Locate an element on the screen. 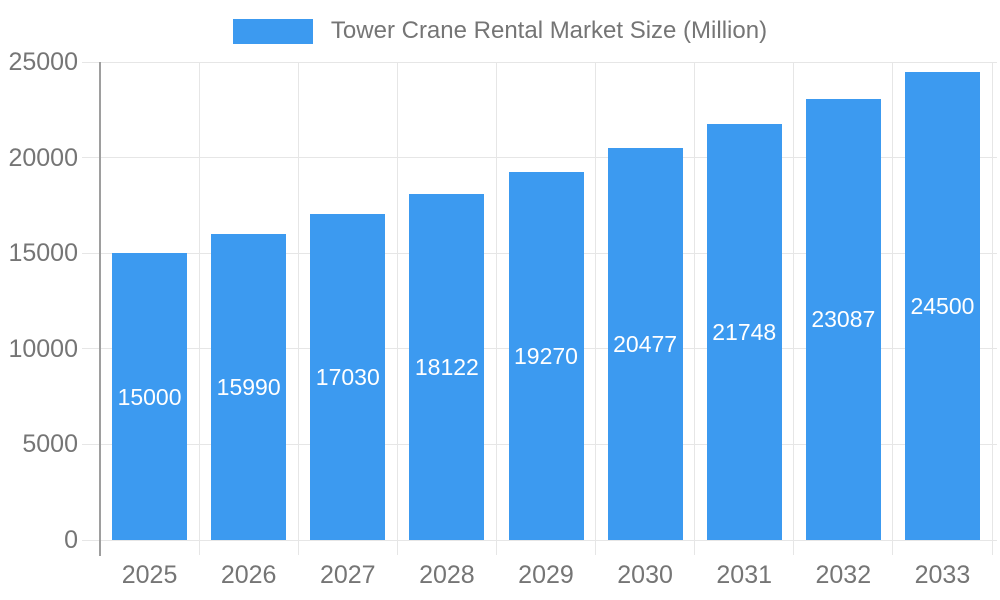  y-axis-tick-label: 0 is located at coordinates (71, 540).